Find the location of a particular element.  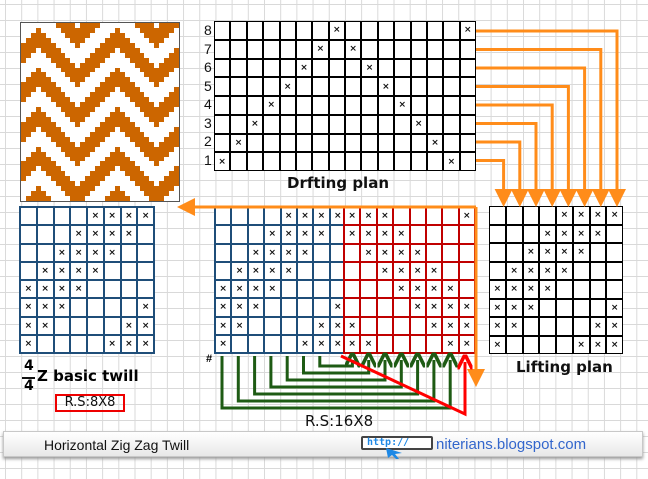

fabric-simulation is located at coordinates (100, 112).